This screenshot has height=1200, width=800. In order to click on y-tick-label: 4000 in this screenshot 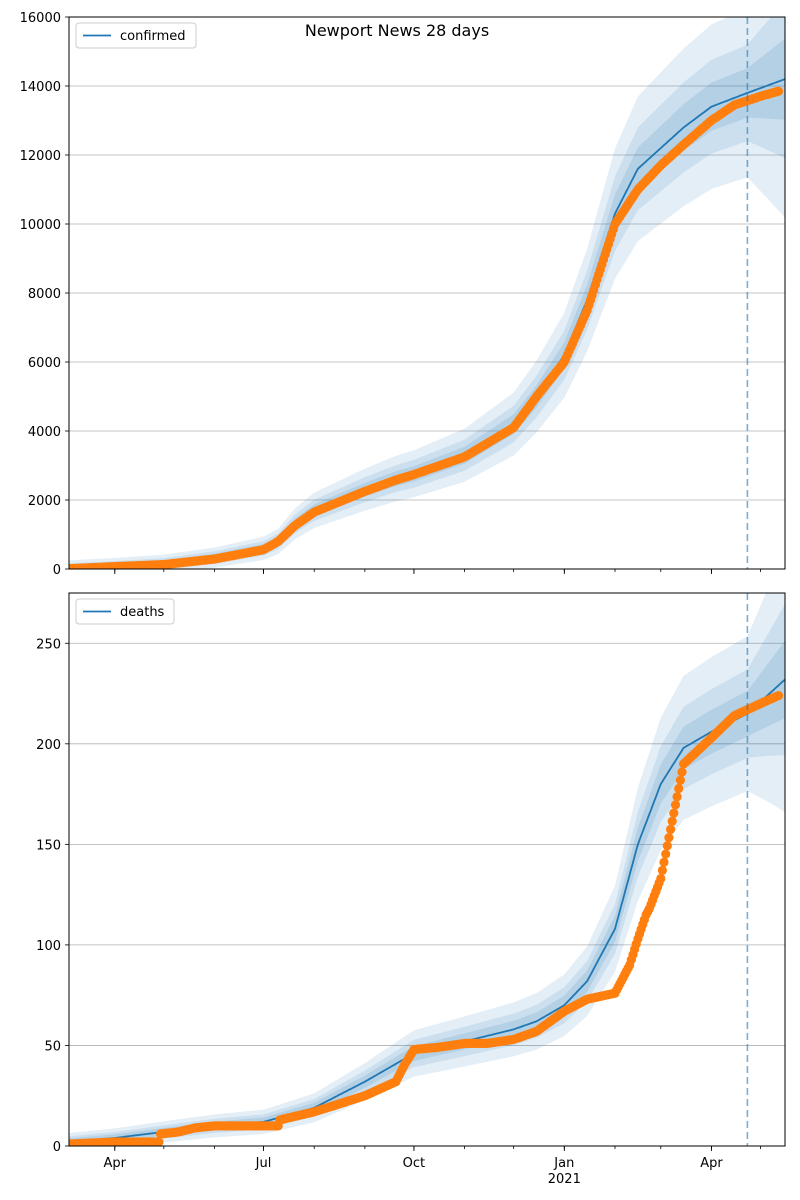, I will do `click(44, 432)`.